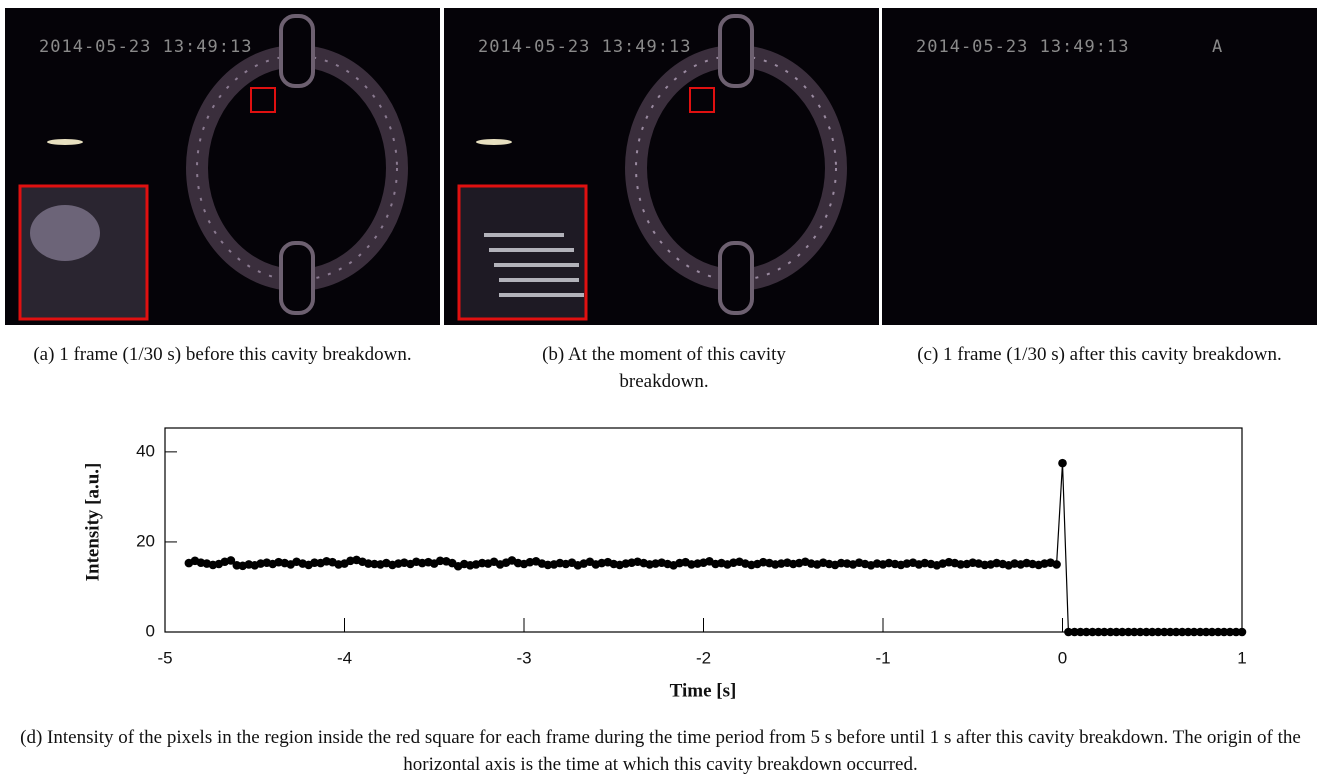 This screenshot has width=1321, height=778. I want to click on photo-c: 2014-05-23 13:49:13 A, so click(1099, 166).